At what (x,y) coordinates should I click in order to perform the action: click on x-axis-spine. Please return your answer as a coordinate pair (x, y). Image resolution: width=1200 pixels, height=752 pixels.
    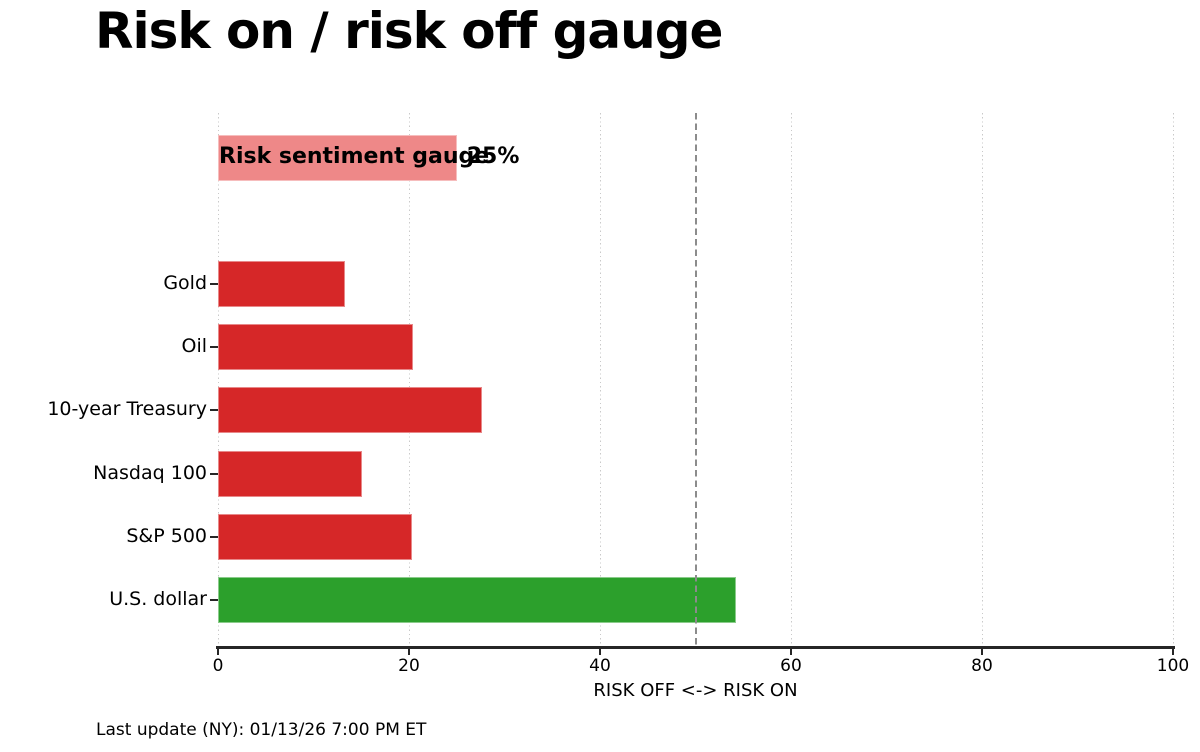
    Looking at the image, I should click on (695, 647).